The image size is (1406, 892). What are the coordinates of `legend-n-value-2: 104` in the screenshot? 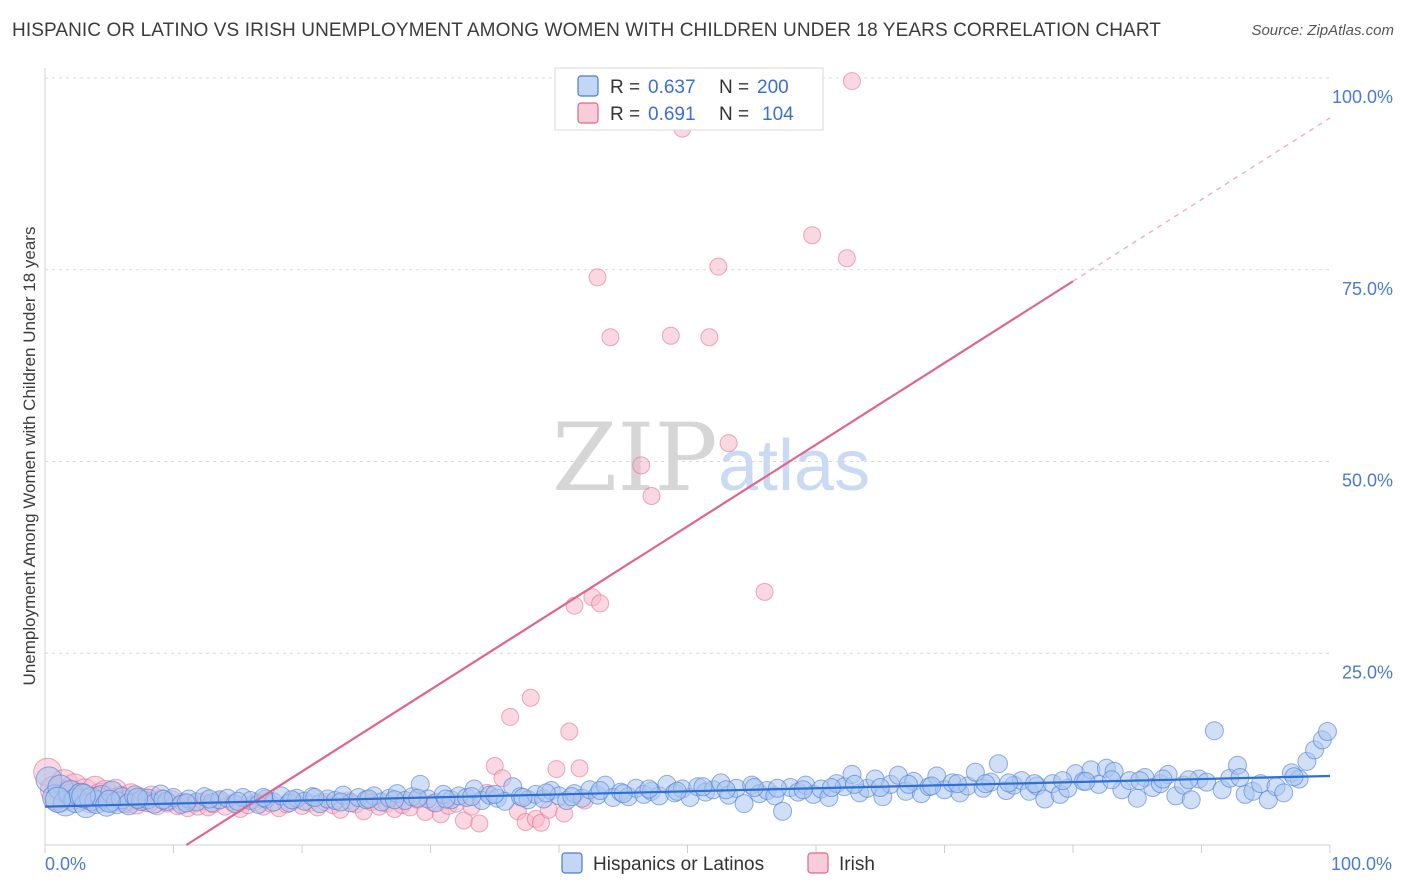 It's located at (778, 114).